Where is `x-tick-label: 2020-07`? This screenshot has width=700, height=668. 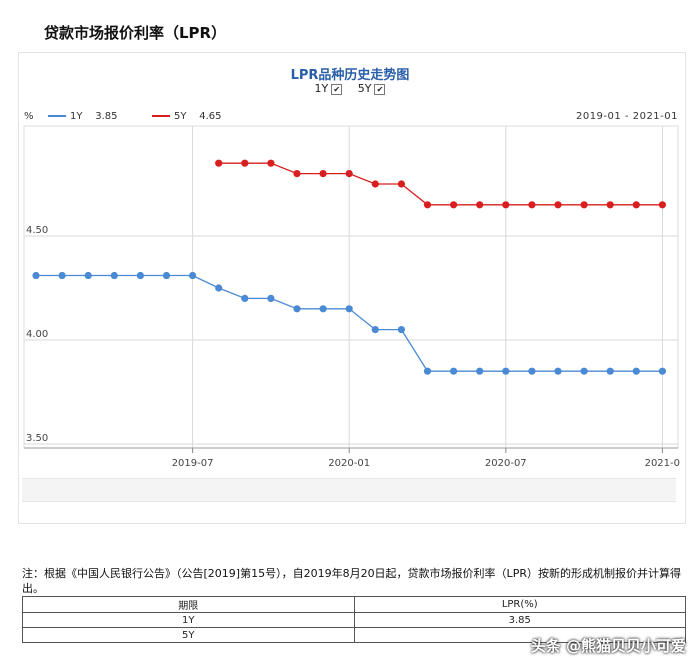
x-tick-label: 2020-07 is located at coordinates (506, 463).